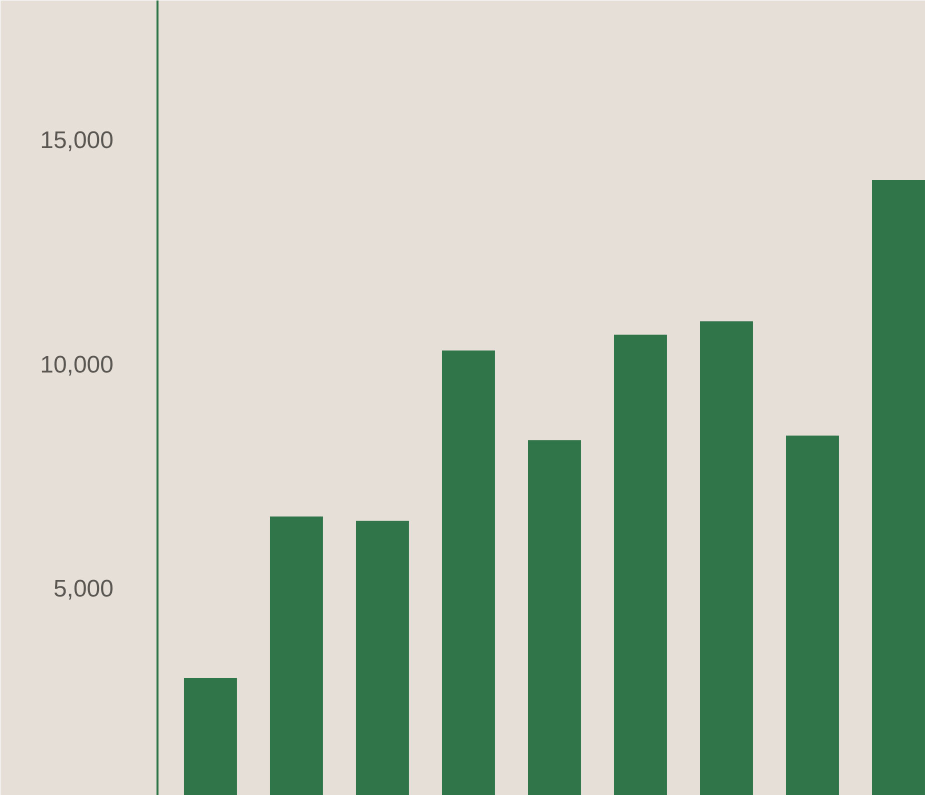  What do you see at coordinates (77, 364) in the screenshot?
I see `y-tick-label: 10,000` at bounding box center [77, 364].